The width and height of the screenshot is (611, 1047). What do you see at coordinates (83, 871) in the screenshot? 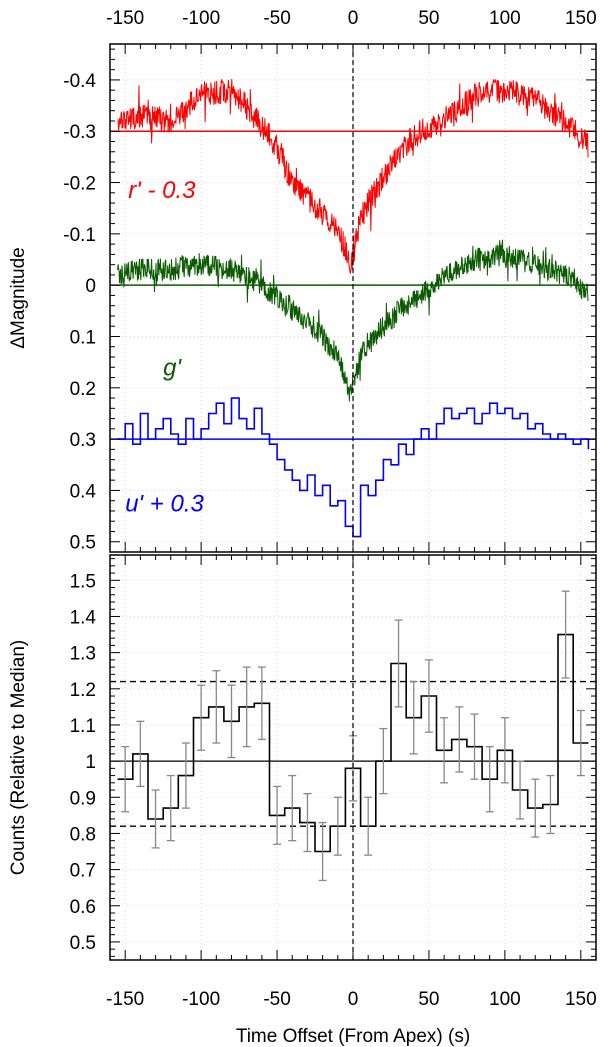
I see `y-tick-label: 0.7` at bounding box center [83, 871].